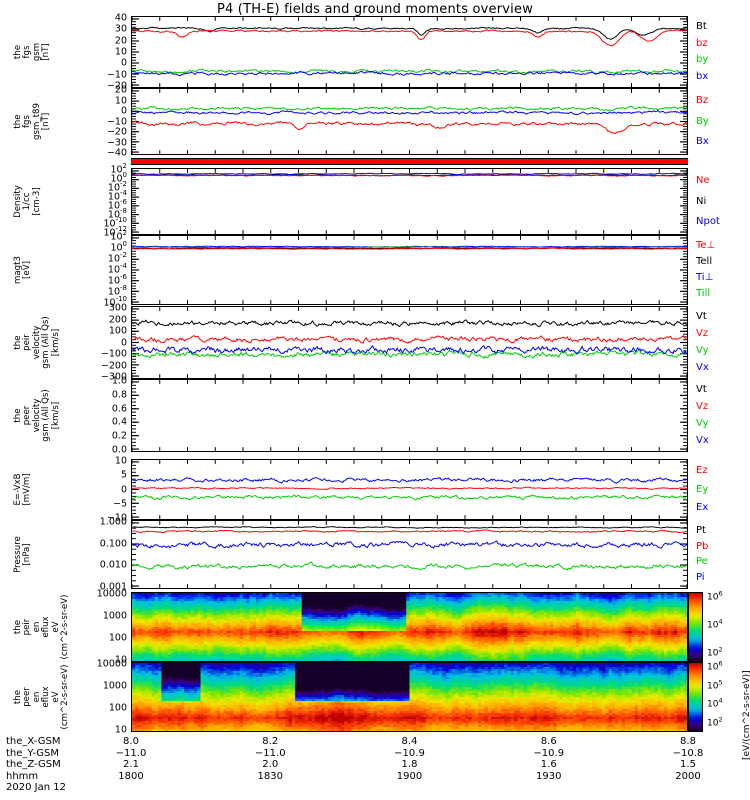 This screenshot has height=800, width=750. I want to click on ytick-fgs-gsm-0: 40, so click(120, 18).